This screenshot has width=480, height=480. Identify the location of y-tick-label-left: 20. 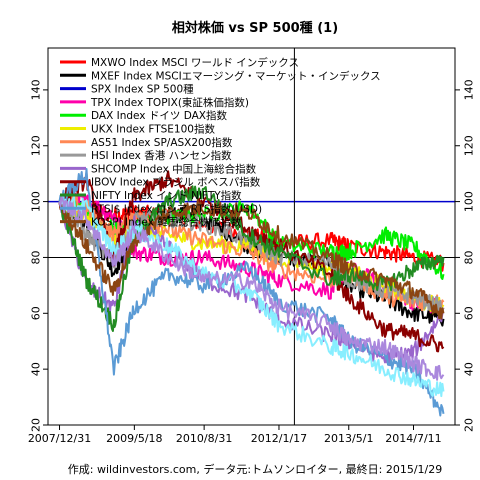
(36, 425).